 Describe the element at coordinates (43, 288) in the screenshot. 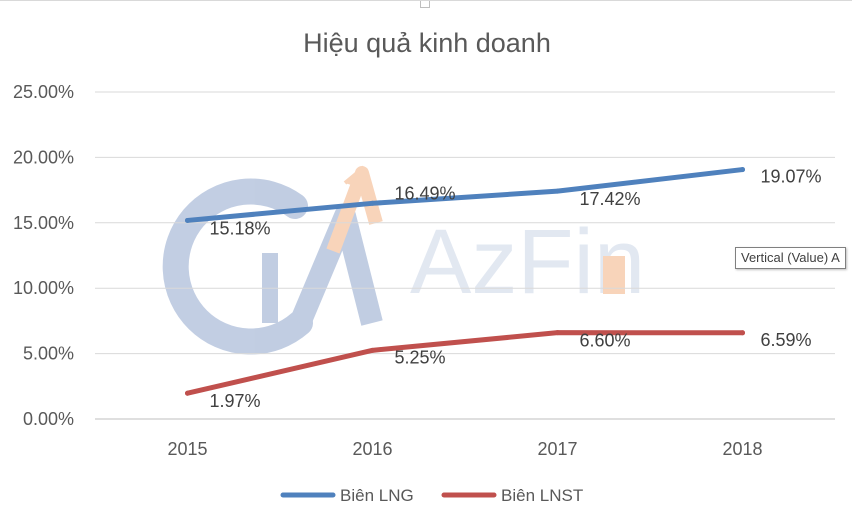

I see `y-tick-label: 10.00%` at that location.